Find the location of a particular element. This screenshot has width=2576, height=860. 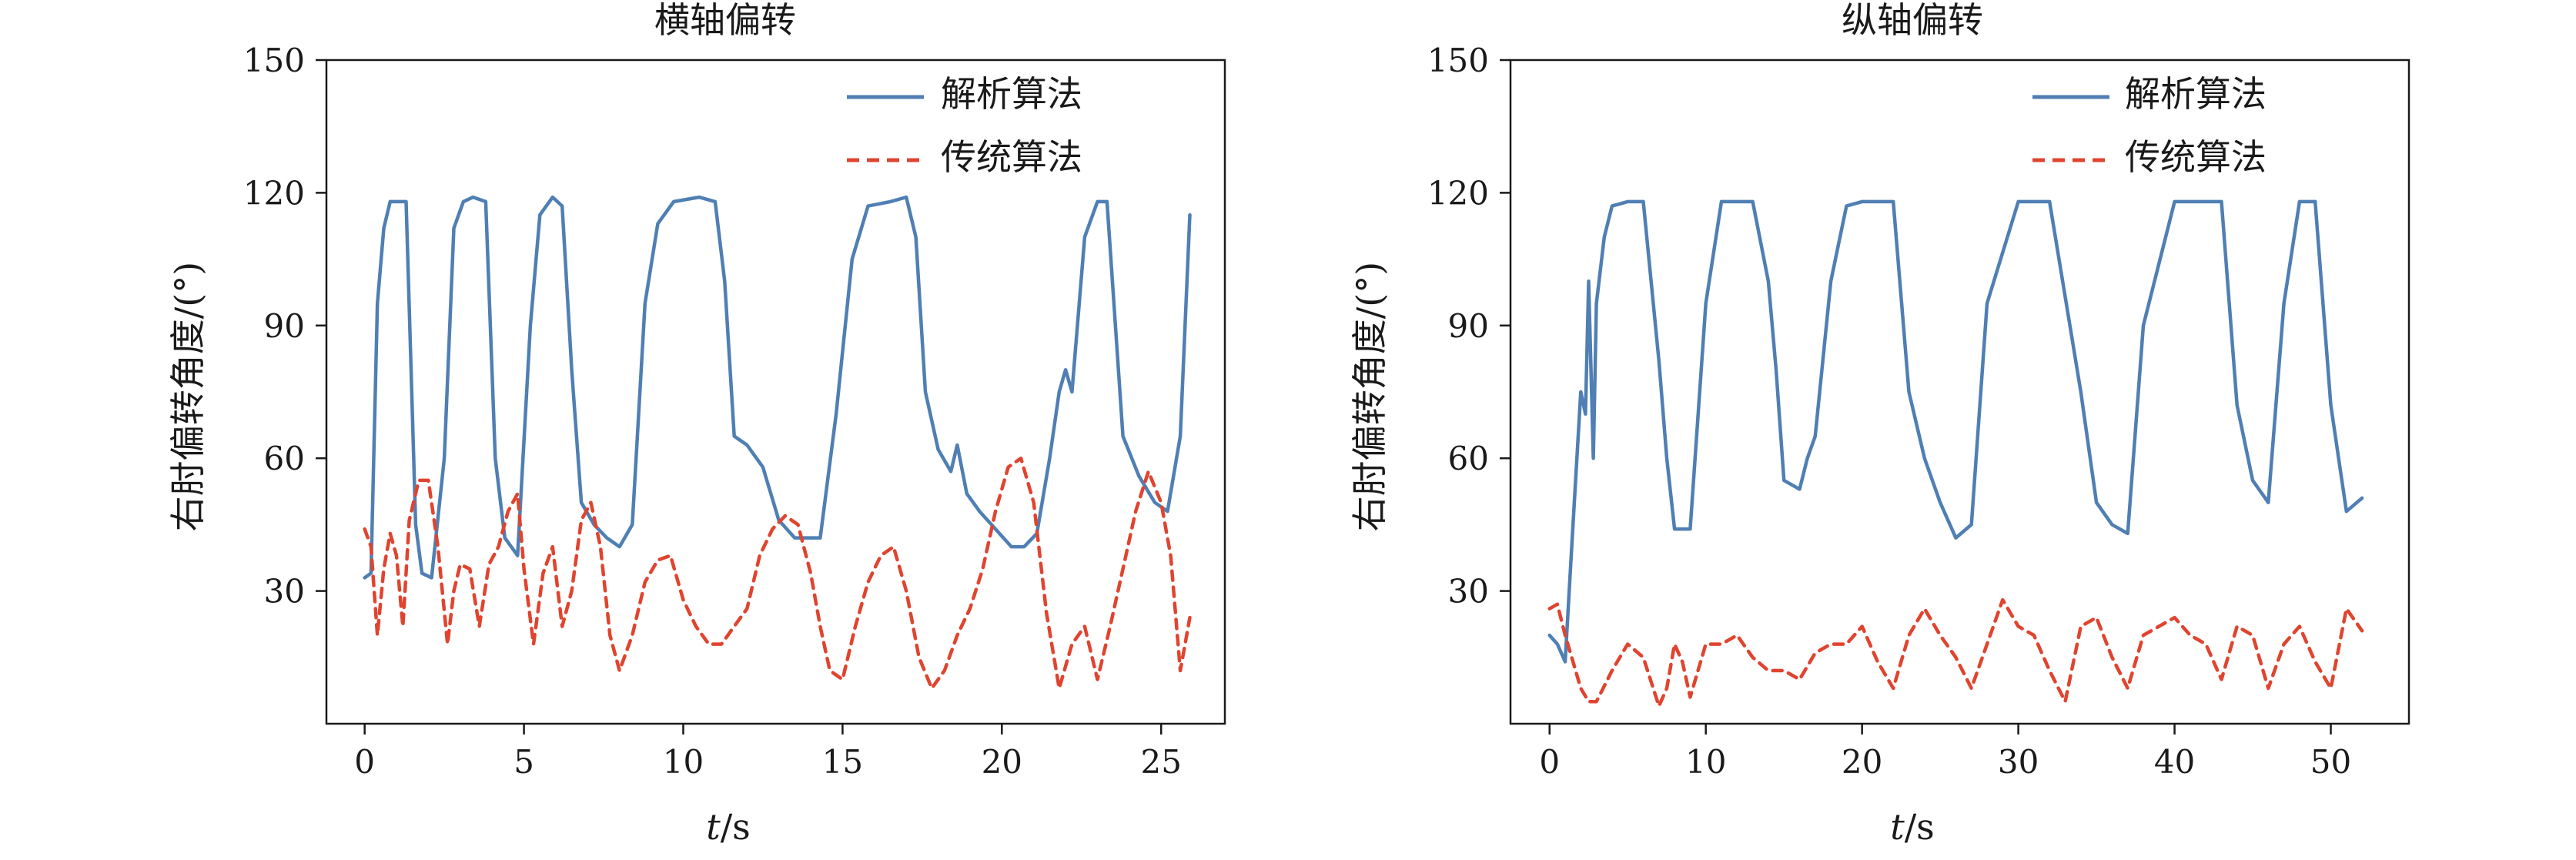

chart-title: 横轴偏转 is located at coordinates (725, 20).